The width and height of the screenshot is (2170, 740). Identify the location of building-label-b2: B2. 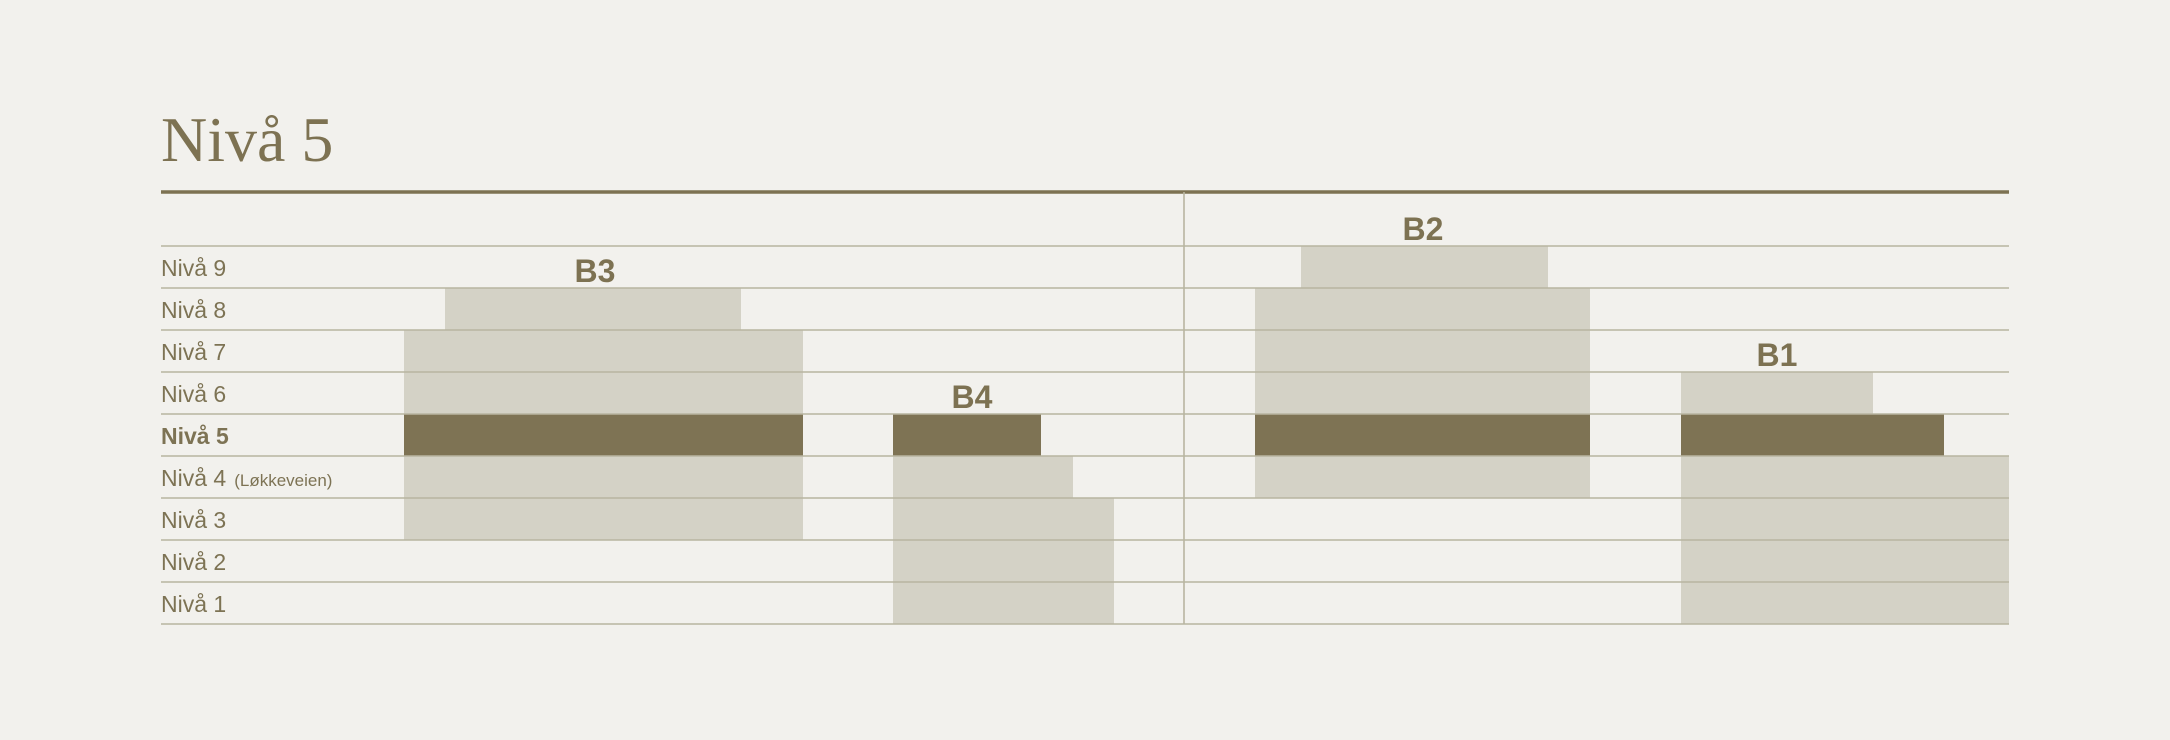
(1423, 229).